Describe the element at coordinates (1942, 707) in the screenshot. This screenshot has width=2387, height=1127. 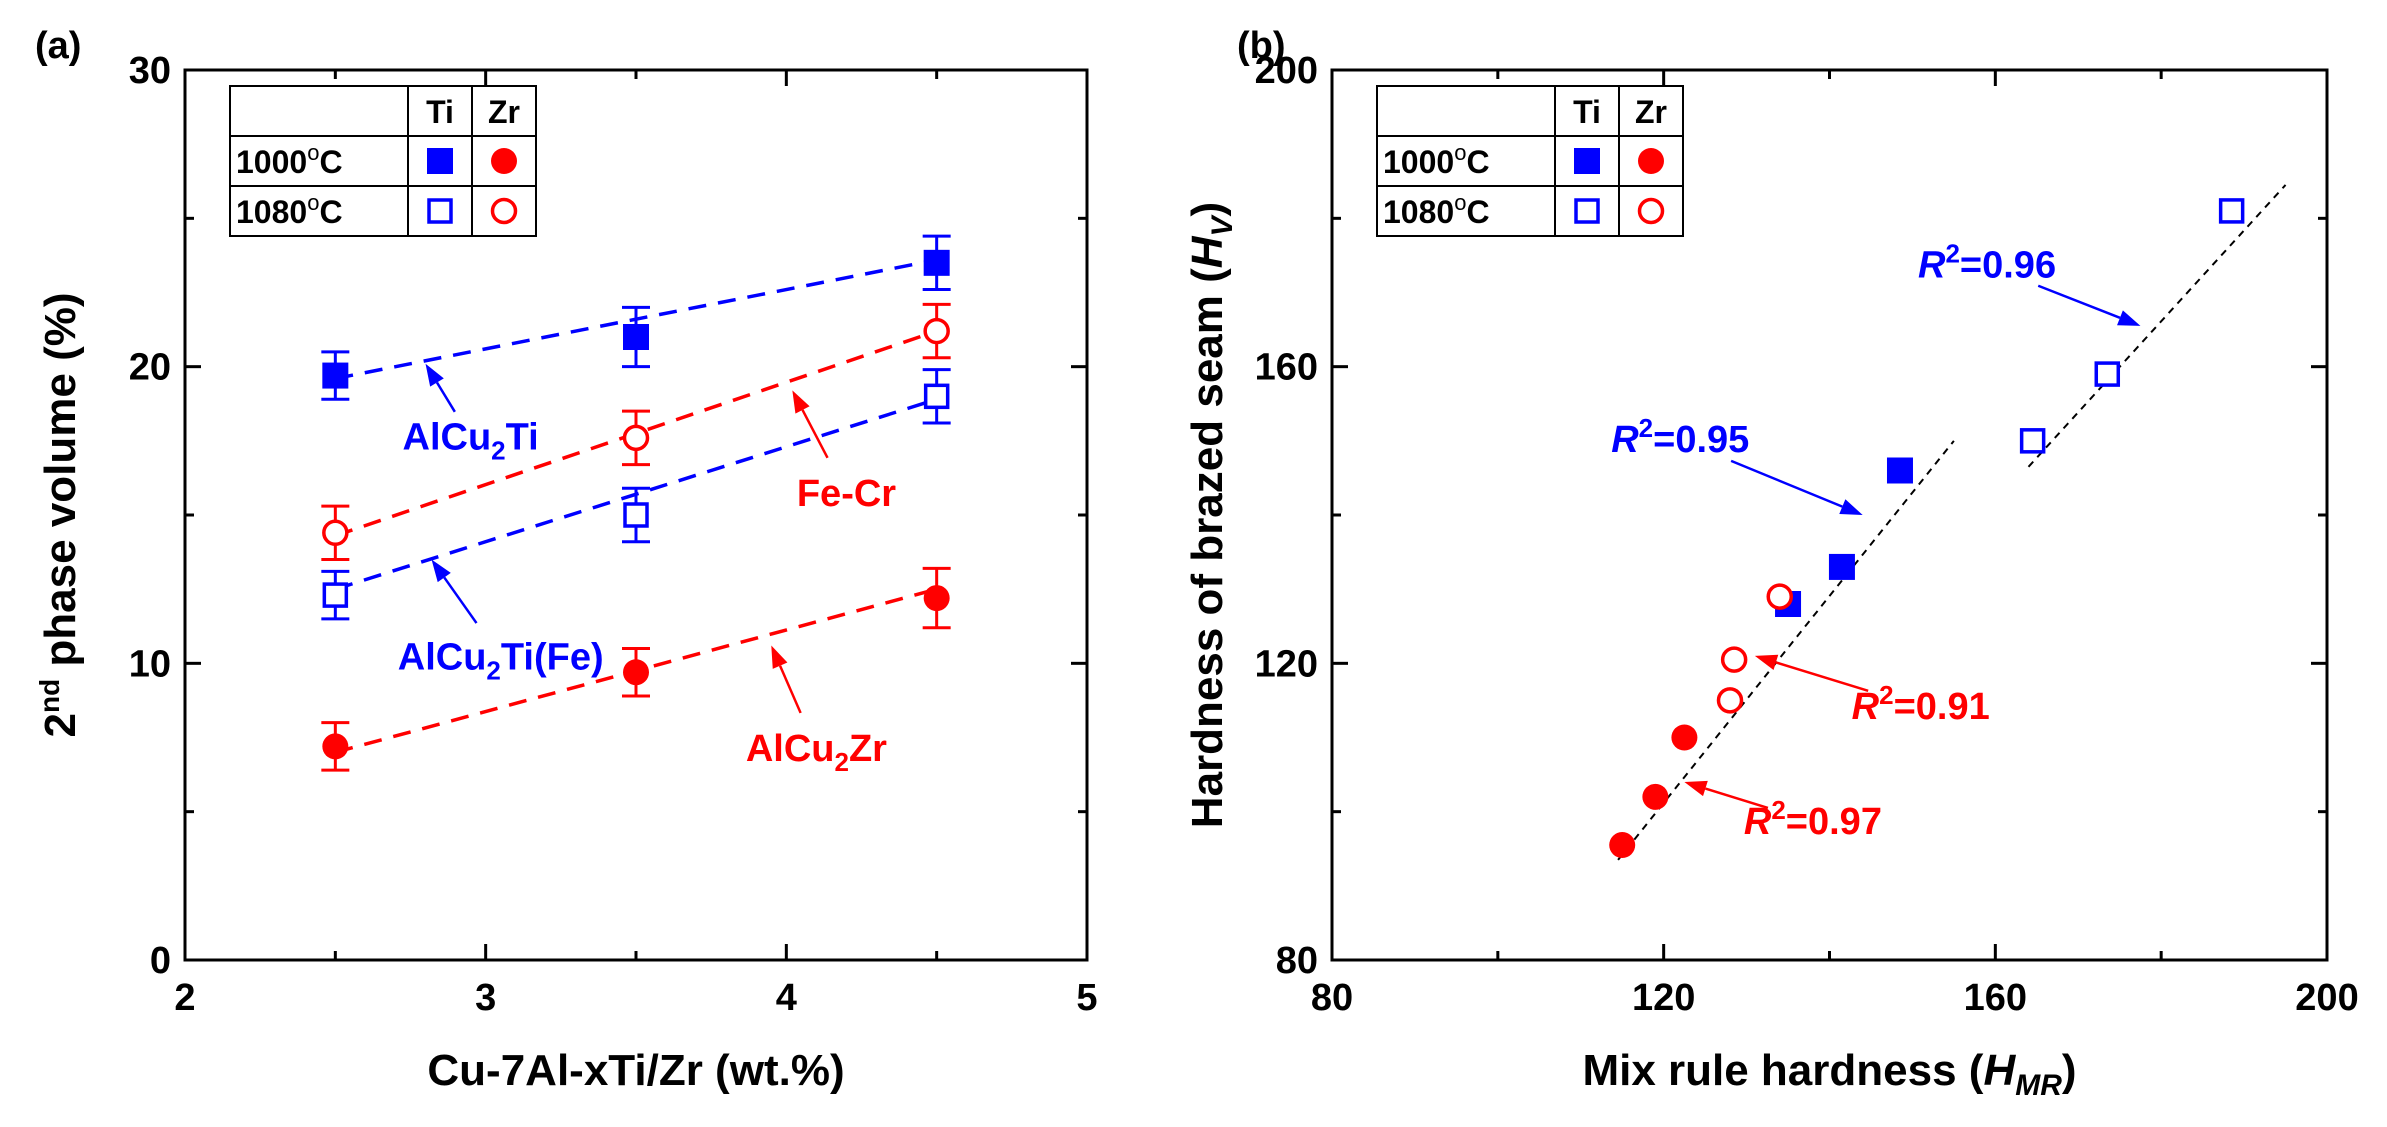
I see `text-part: =0.91` at that location.